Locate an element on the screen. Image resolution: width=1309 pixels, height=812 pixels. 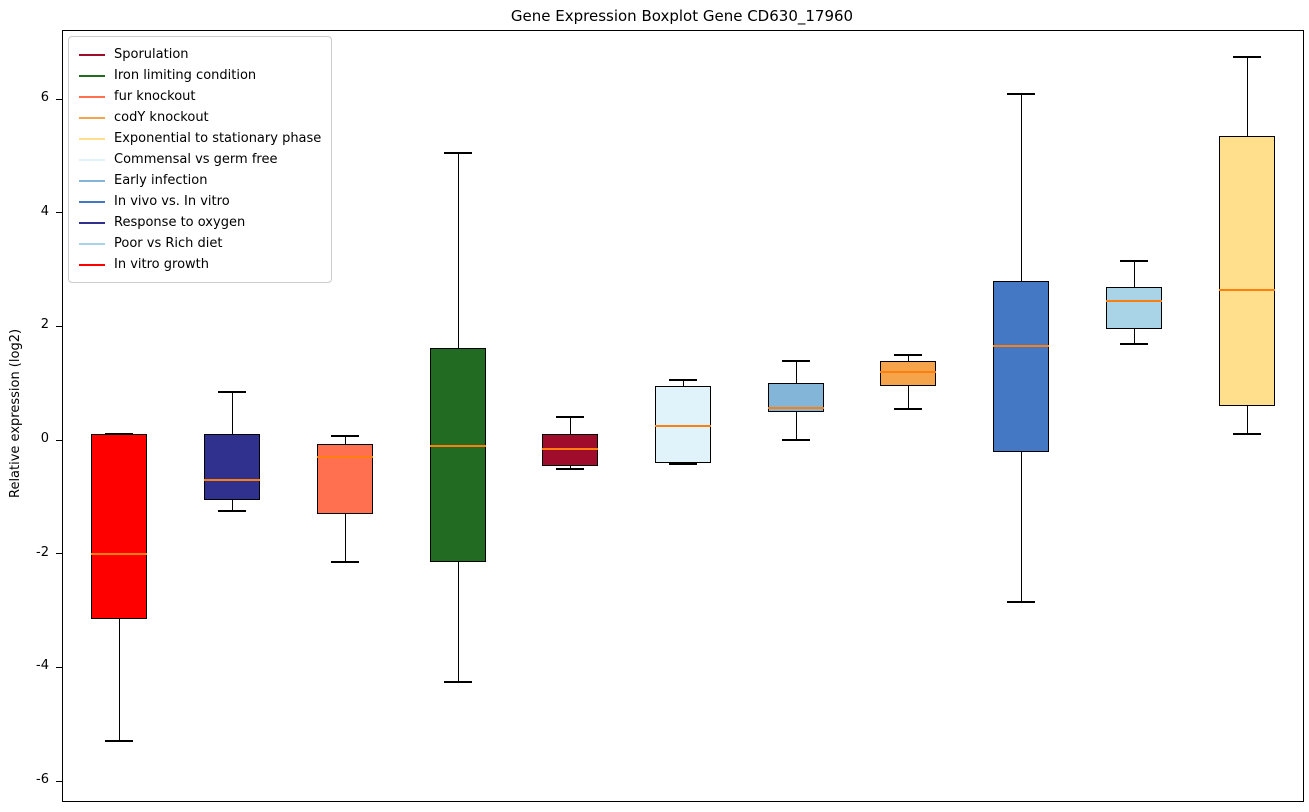
upper-whisker-in-vivo-vs-in-vitro is located at coordinates (1021, 187).